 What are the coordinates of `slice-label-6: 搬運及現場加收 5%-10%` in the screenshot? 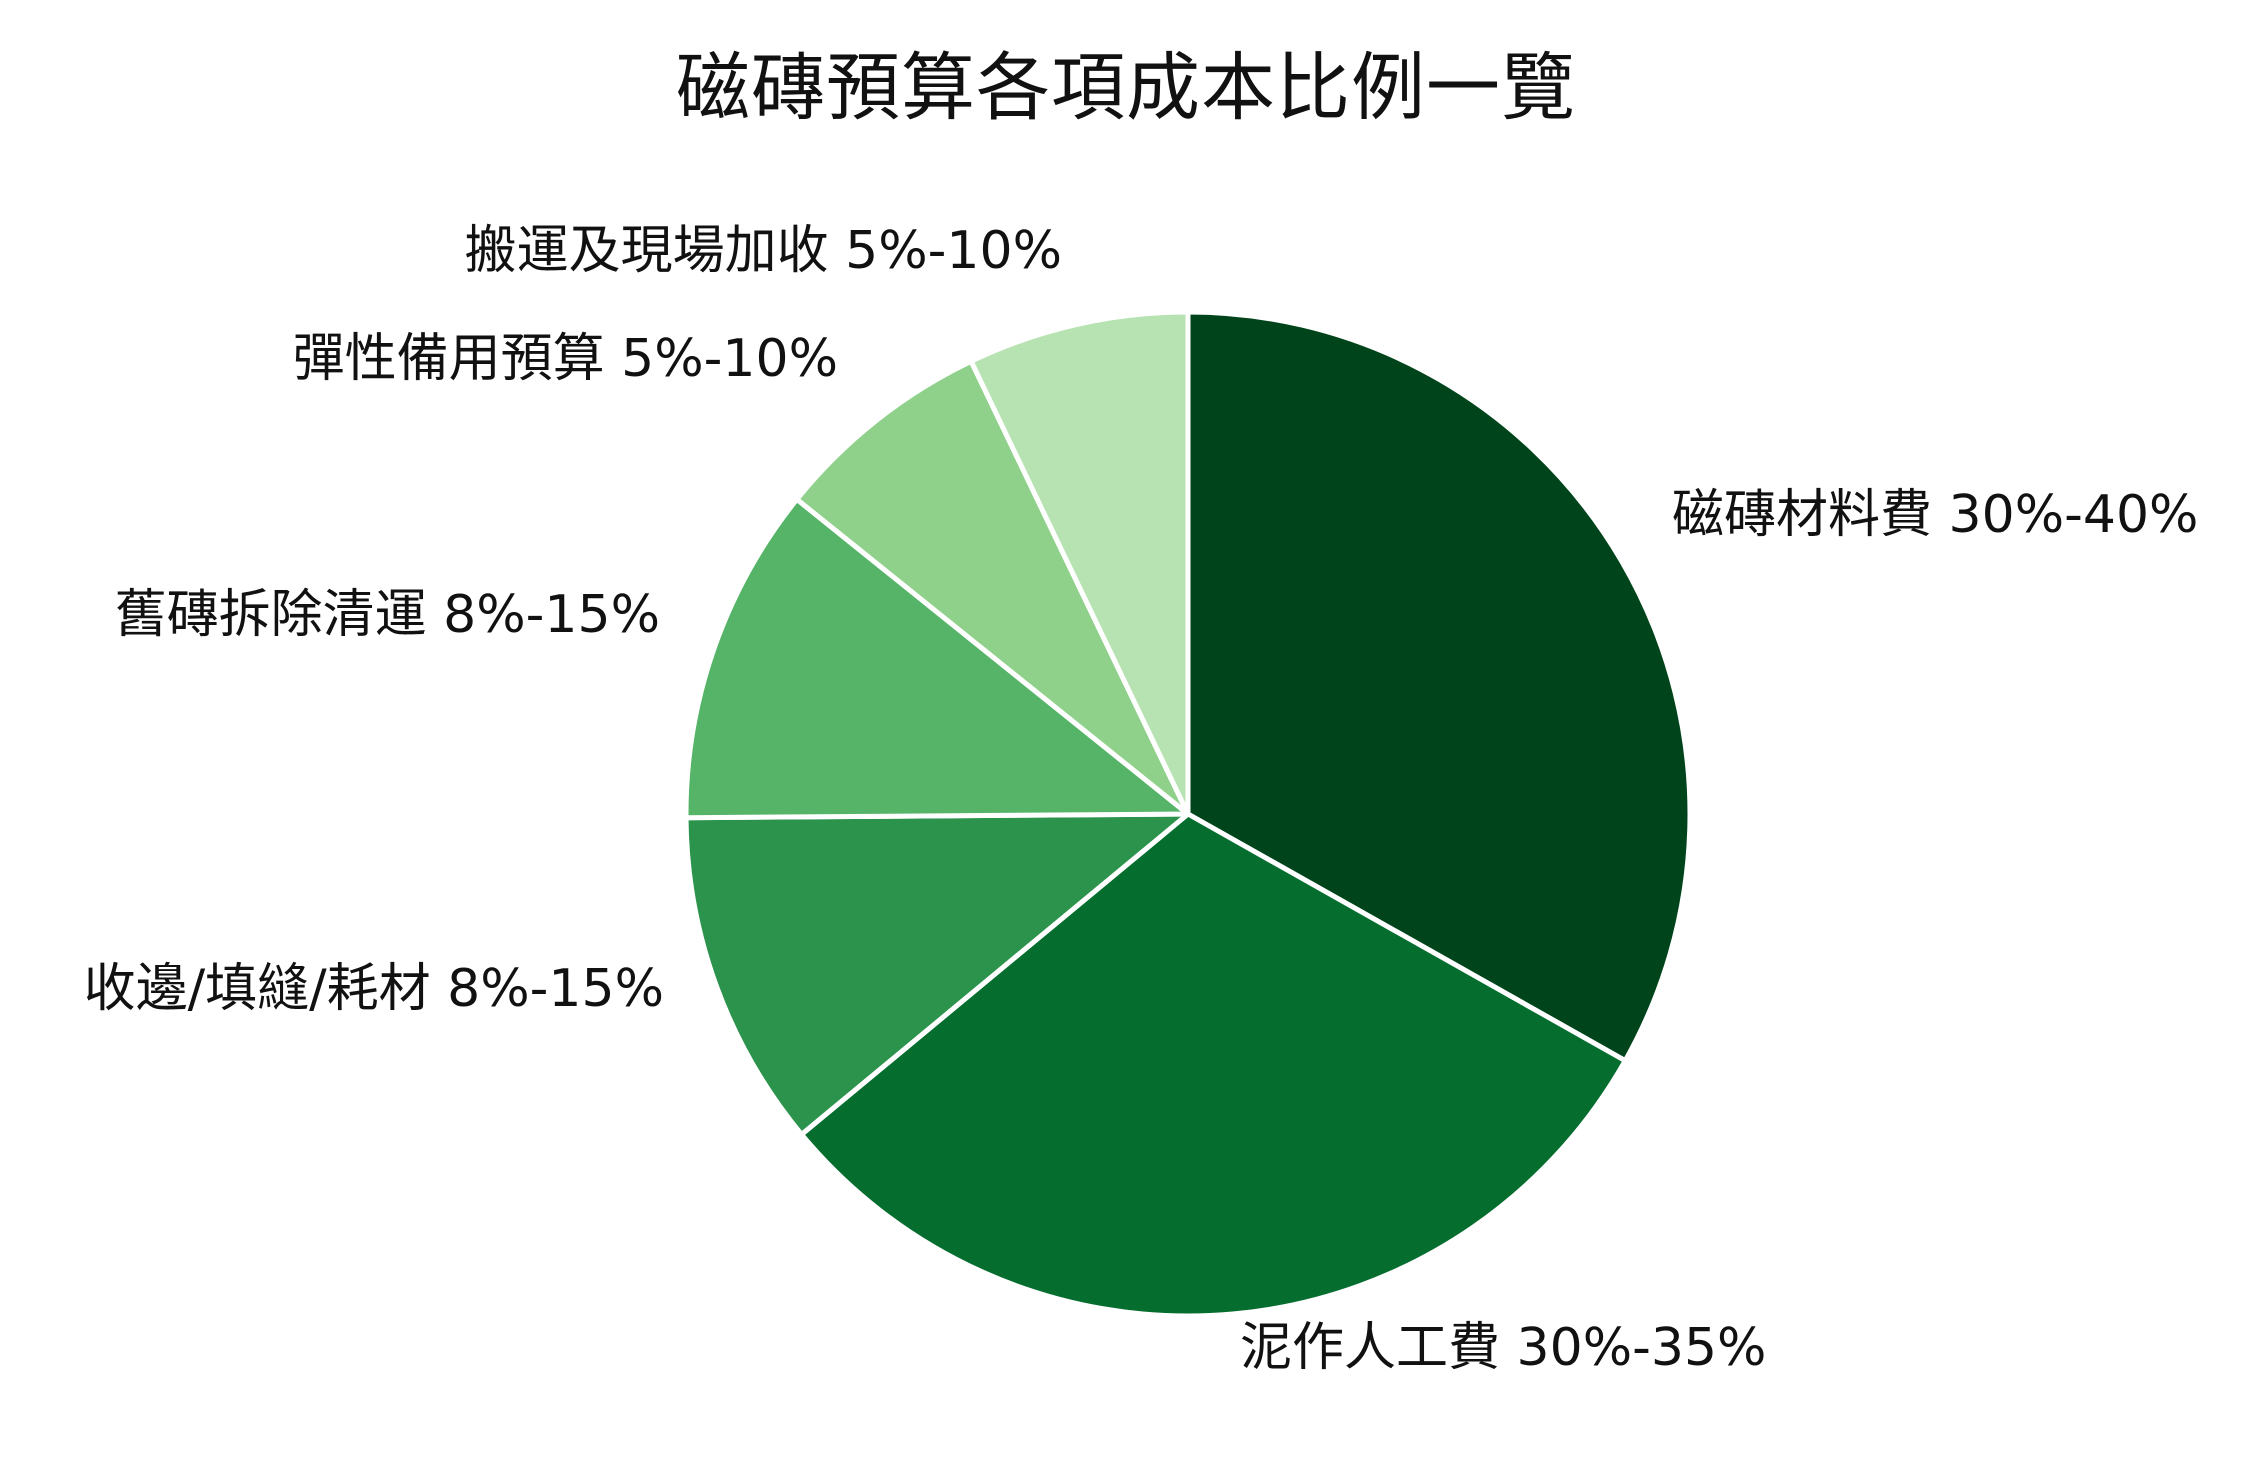 It's located at (763, 251).